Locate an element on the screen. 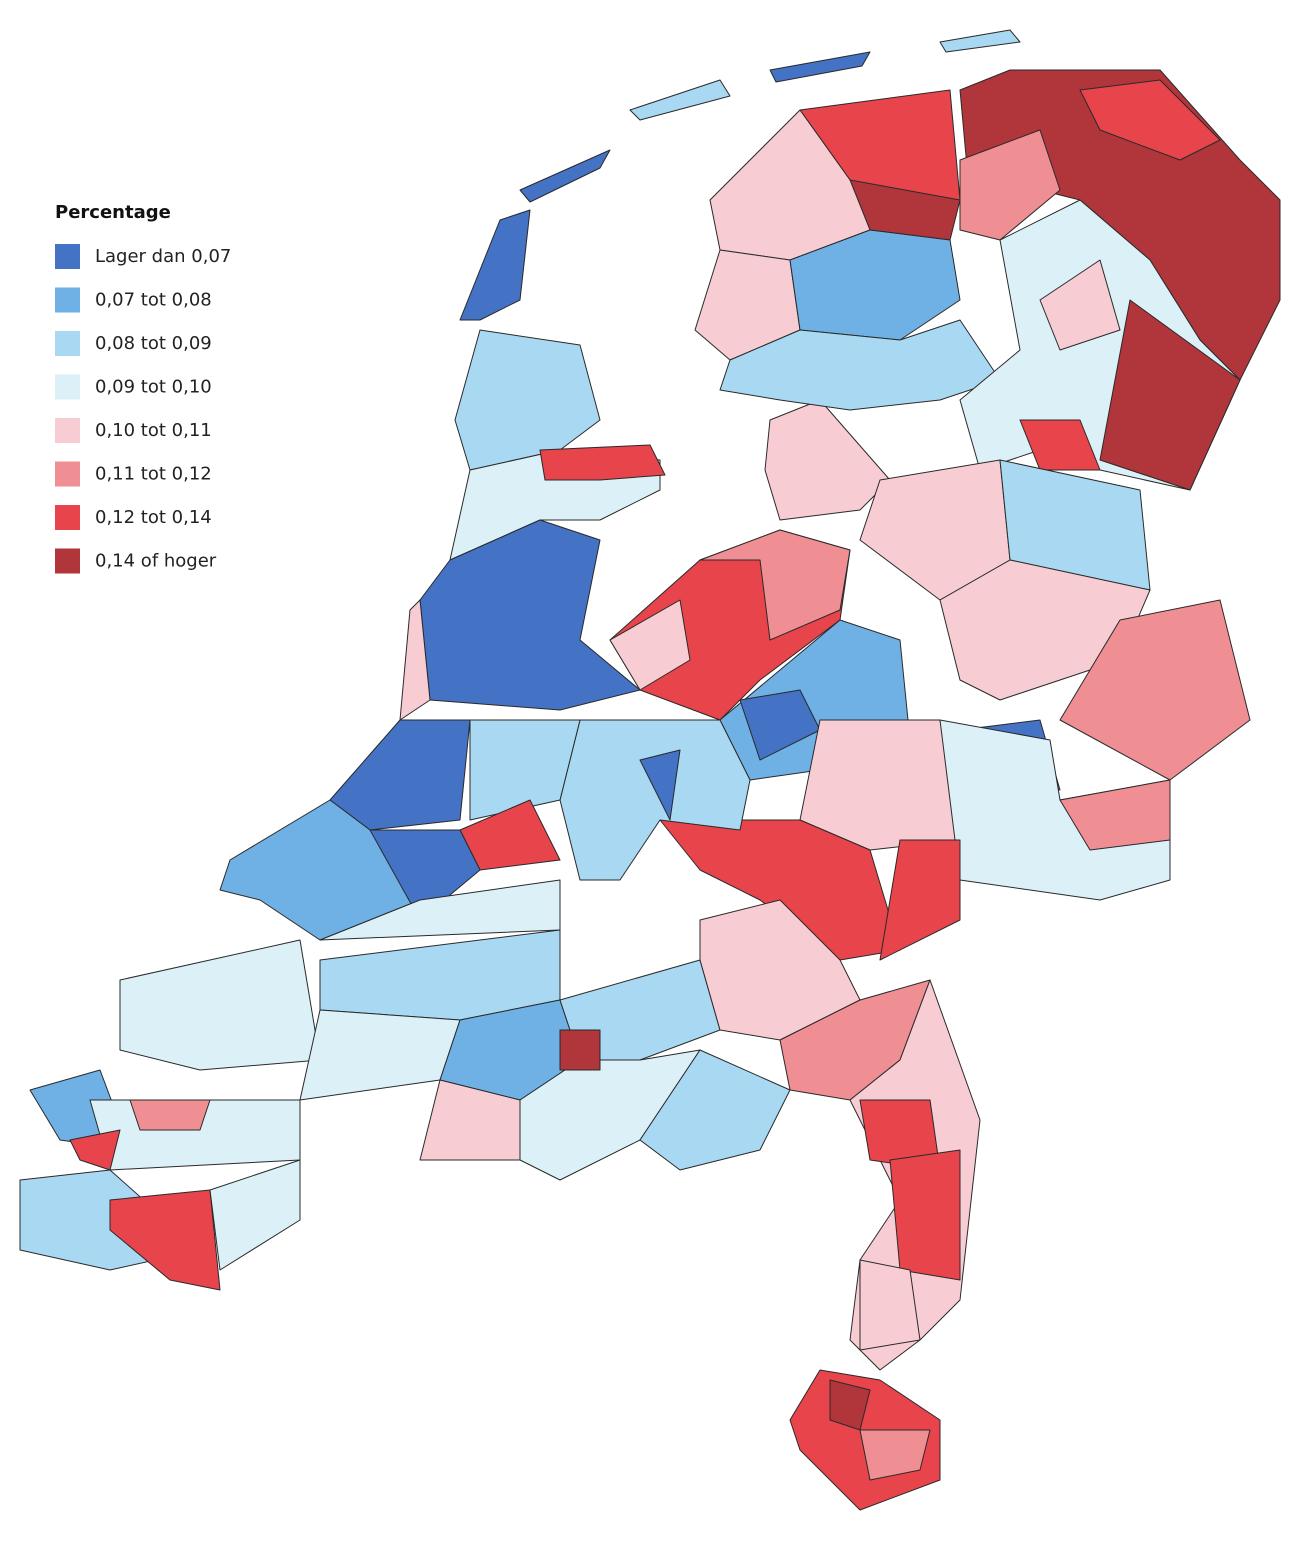 Image resolution: width=1299 pixels, height=1544 pixels. legend-label: 0,09 tot 0,10 is located at coordinates (153, 387).